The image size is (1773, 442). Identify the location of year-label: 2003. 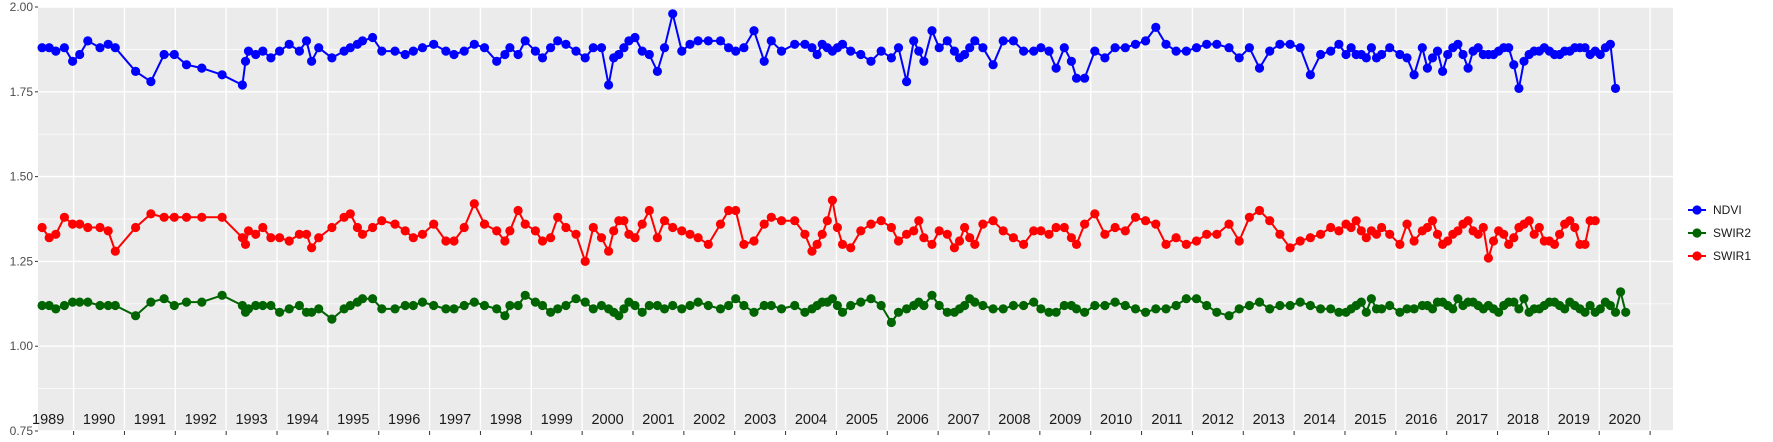
(760, 420).